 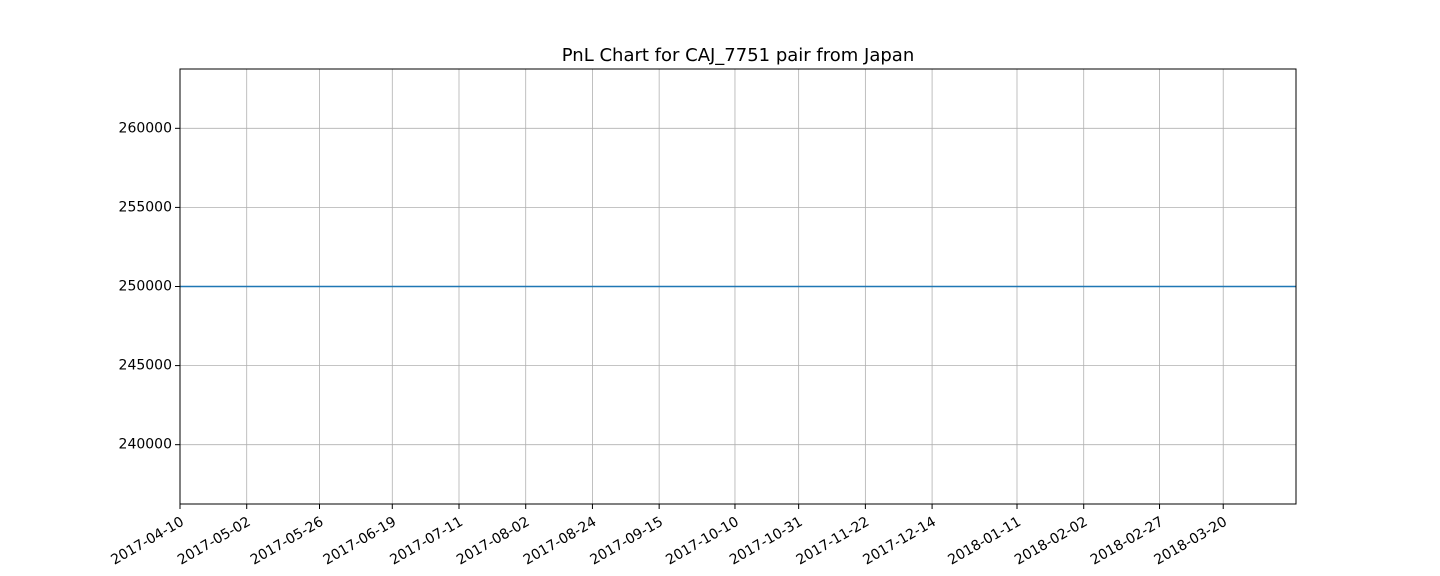 What do you see at coordinates (360, 541) in the screenshot?
I see `x-tick-label: 2017-06-19` at bounding box center [360, 541].